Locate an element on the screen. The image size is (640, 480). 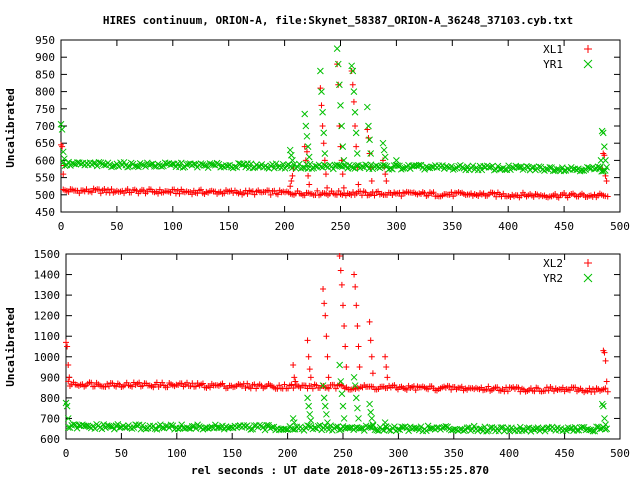
x-tick-label: 400 is located at coordinates (509, 453).